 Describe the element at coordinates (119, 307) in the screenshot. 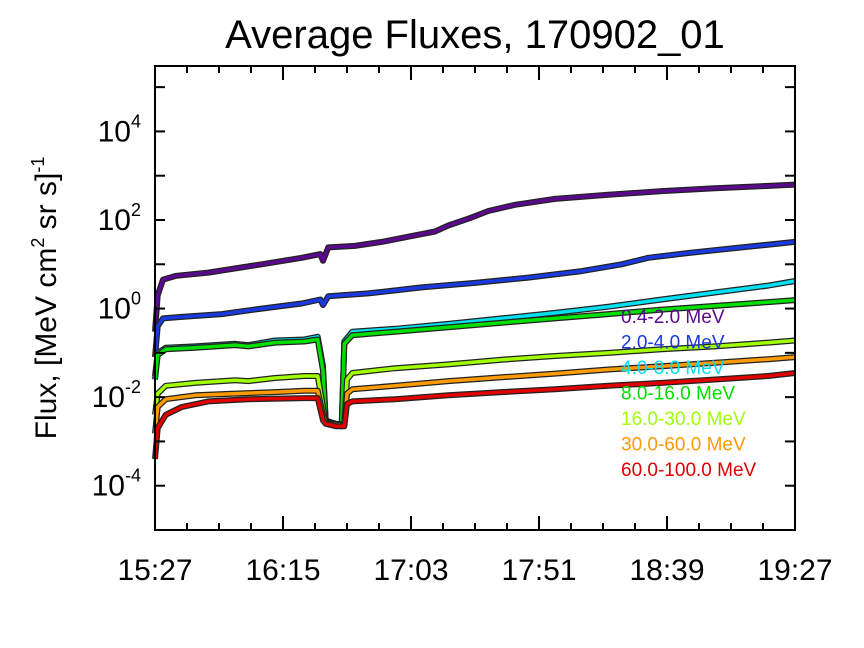

I see `y-tick-label: 10⁰` at that location.